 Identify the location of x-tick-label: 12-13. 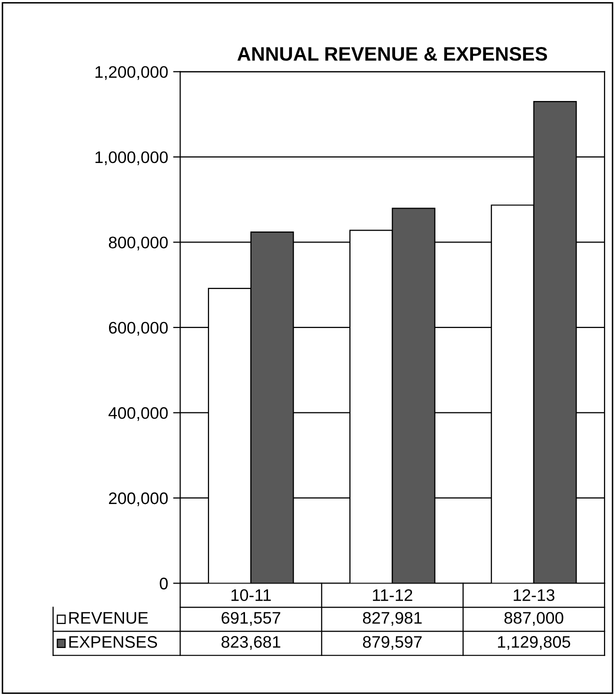
(534, 595).